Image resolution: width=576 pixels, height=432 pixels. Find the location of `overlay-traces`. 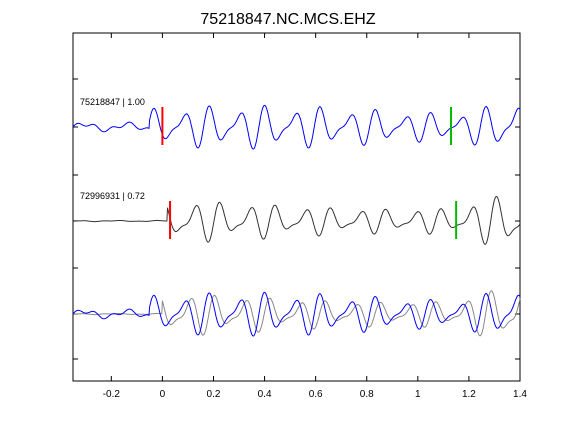

overlay-traces is located at coordinates (296, 313).